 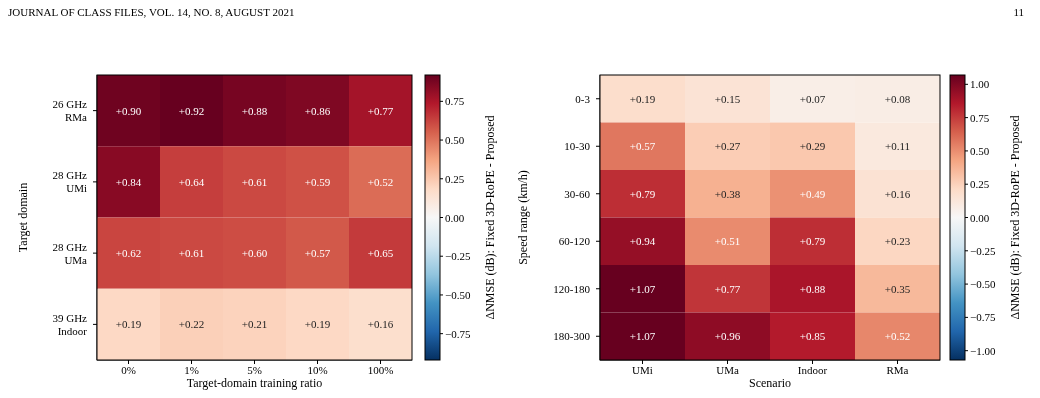 What do you see at coordinates (727, 336) in the screenshot?
I see `data-label: +0.96` at bounding box center [727, 336].